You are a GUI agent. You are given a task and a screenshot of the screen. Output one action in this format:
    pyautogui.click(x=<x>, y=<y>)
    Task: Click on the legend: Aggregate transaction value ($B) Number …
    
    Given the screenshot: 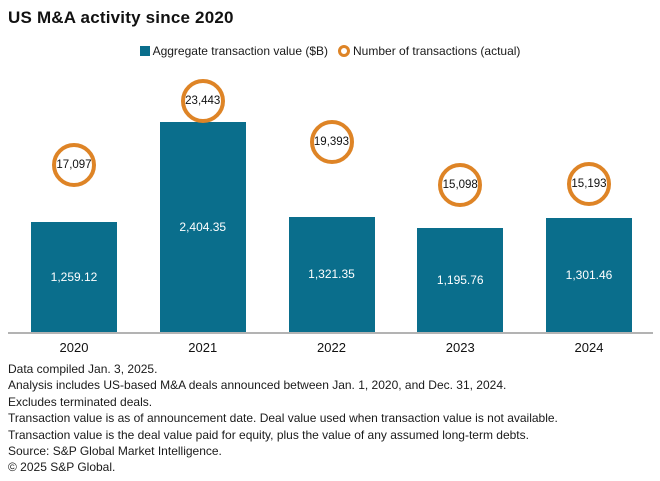 What is the action you would take?
    pyautogui.click(x=330, y=51)
    